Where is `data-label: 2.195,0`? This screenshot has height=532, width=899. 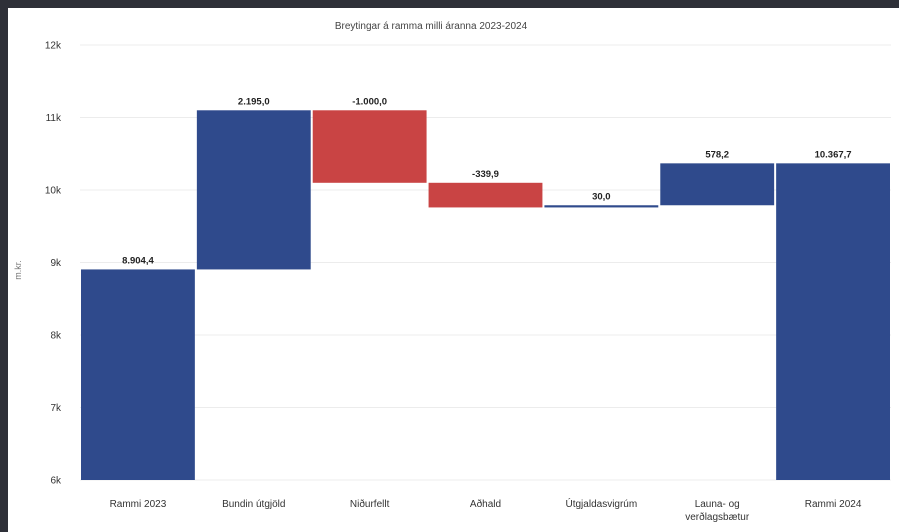 data-label: 2.195,0 is located at coordinates (254, 101).